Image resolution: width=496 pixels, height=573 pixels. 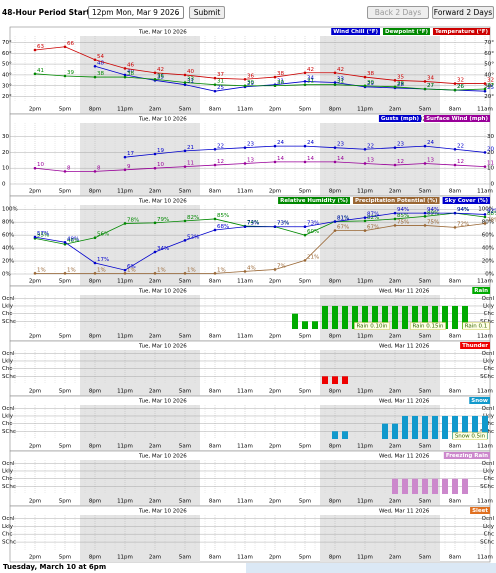 What do you see at coordinates (480, 511) in the screenshot?
I see `legend-label: Sleet` at bounding box center [480, 511].